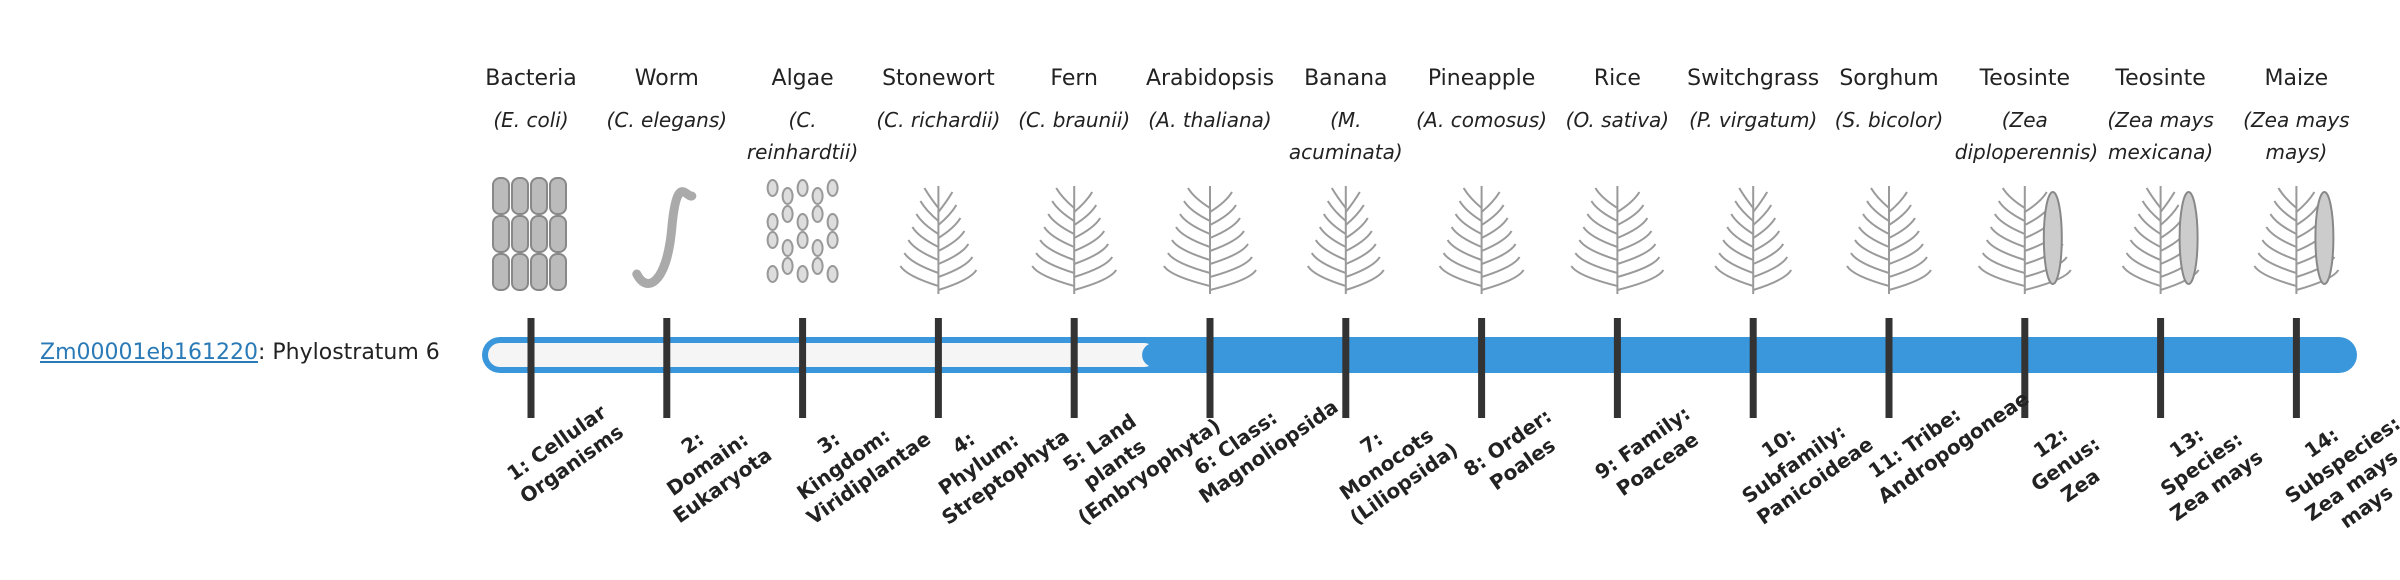 This screenshot has width=2400, height=580. Describe the element at coordinates (666, 78) in the screenshot. I see `organism-name: Worm` at that location.